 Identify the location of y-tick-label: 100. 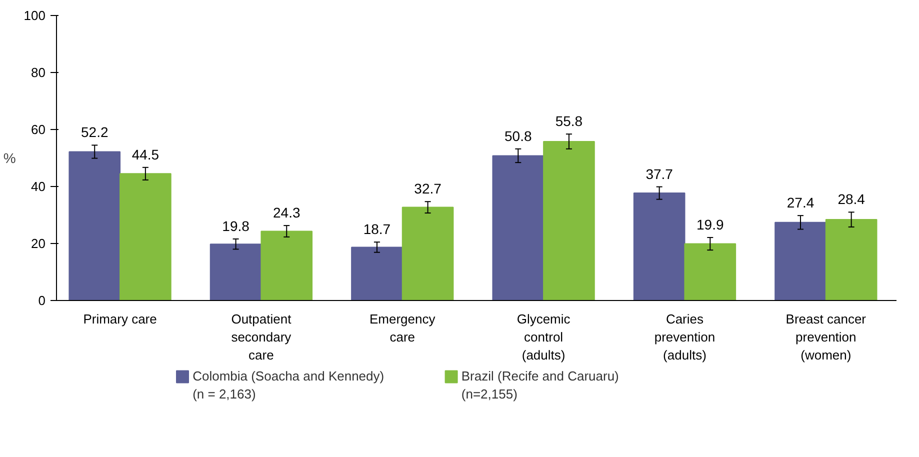
(35, 15).